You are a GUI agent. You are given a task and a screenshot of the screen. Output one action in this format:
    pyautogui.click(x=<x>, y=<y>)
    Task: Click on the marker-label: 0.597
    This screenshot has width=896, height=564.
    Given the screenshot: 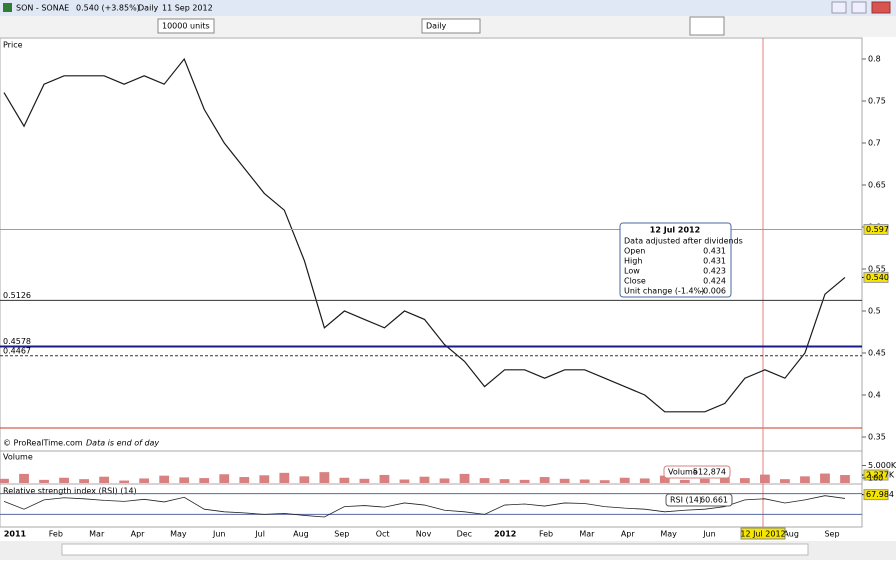 What is the action you would take?
    pyautogui.click(x=877, y=229)
    